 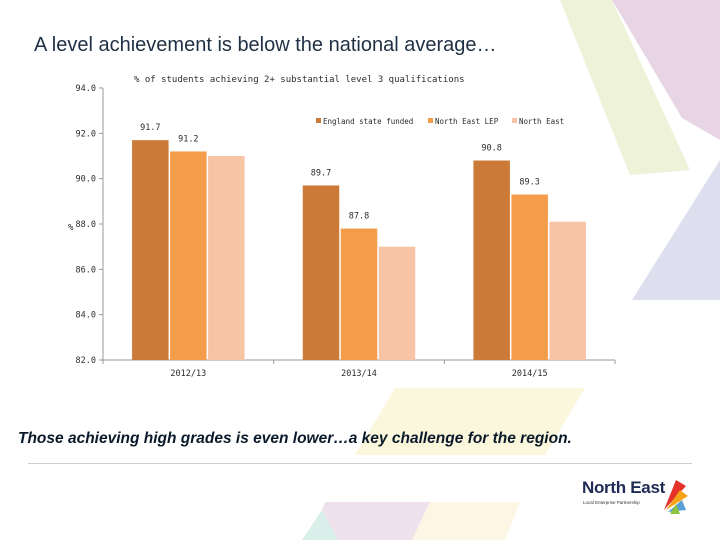 I want to click on y-tick-label: 94.0, so click(x=86, y=89).